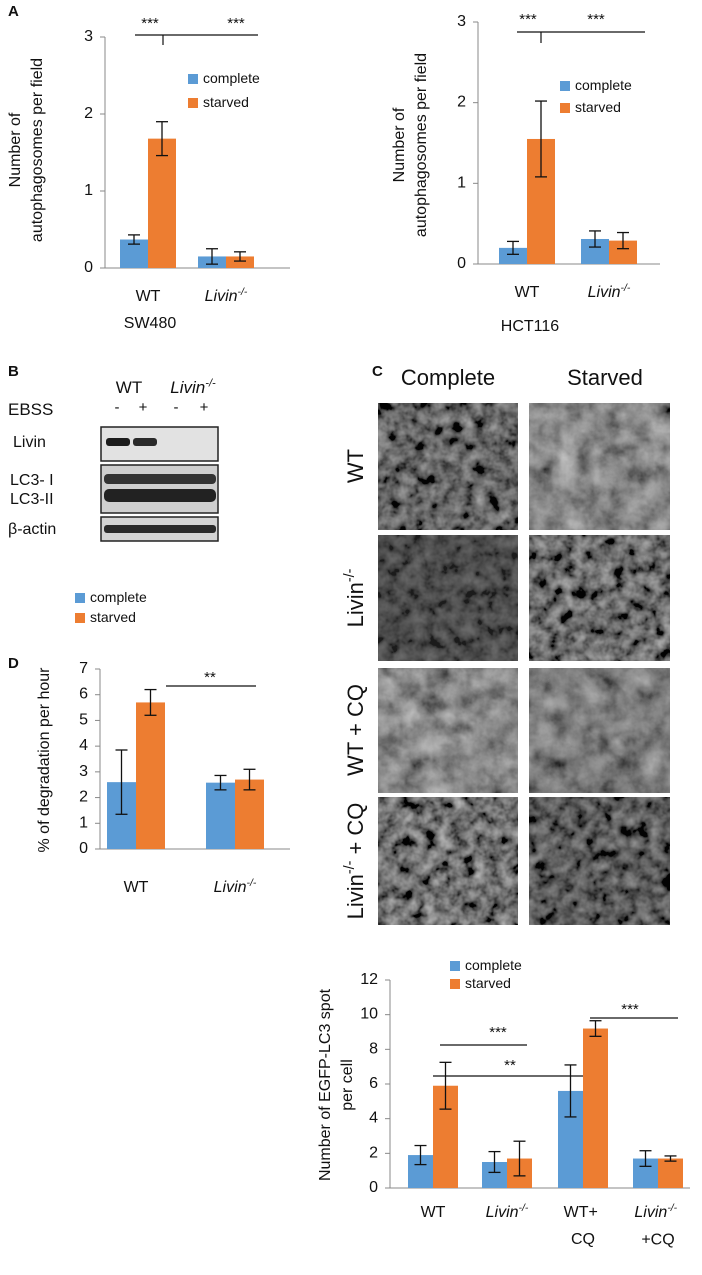  Describe the element at coordinates (369, 1014) in the screenshot. I see `y-tick-label: 10` at that location.